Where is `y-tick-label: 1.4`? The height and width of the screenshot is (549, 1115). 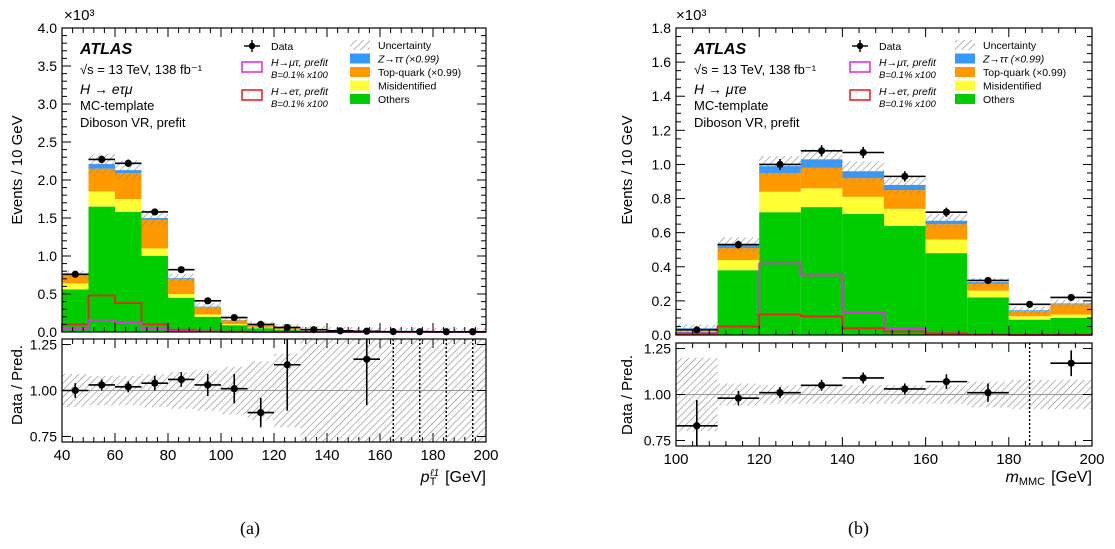 y-tick-label: 1.4 is located at coordinates (662, 96).